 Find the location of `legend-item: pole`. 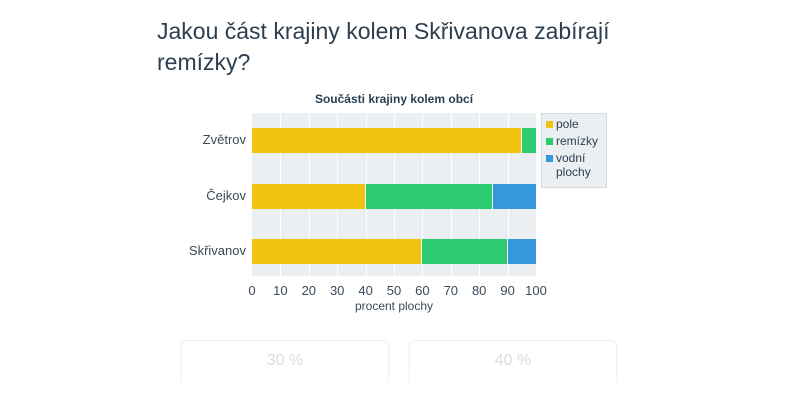

legend-item: pole is located at coordinates (574, 124).